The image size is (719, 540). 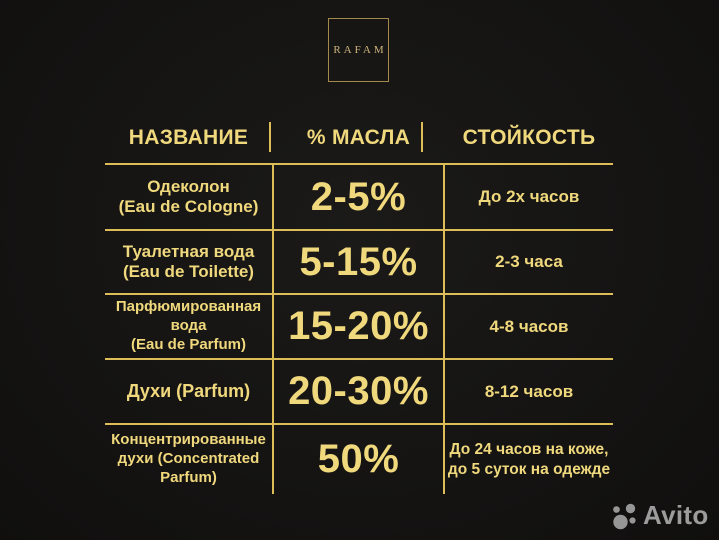 I want to click on oil-value: 15-20%, so click(x=358, y=326).